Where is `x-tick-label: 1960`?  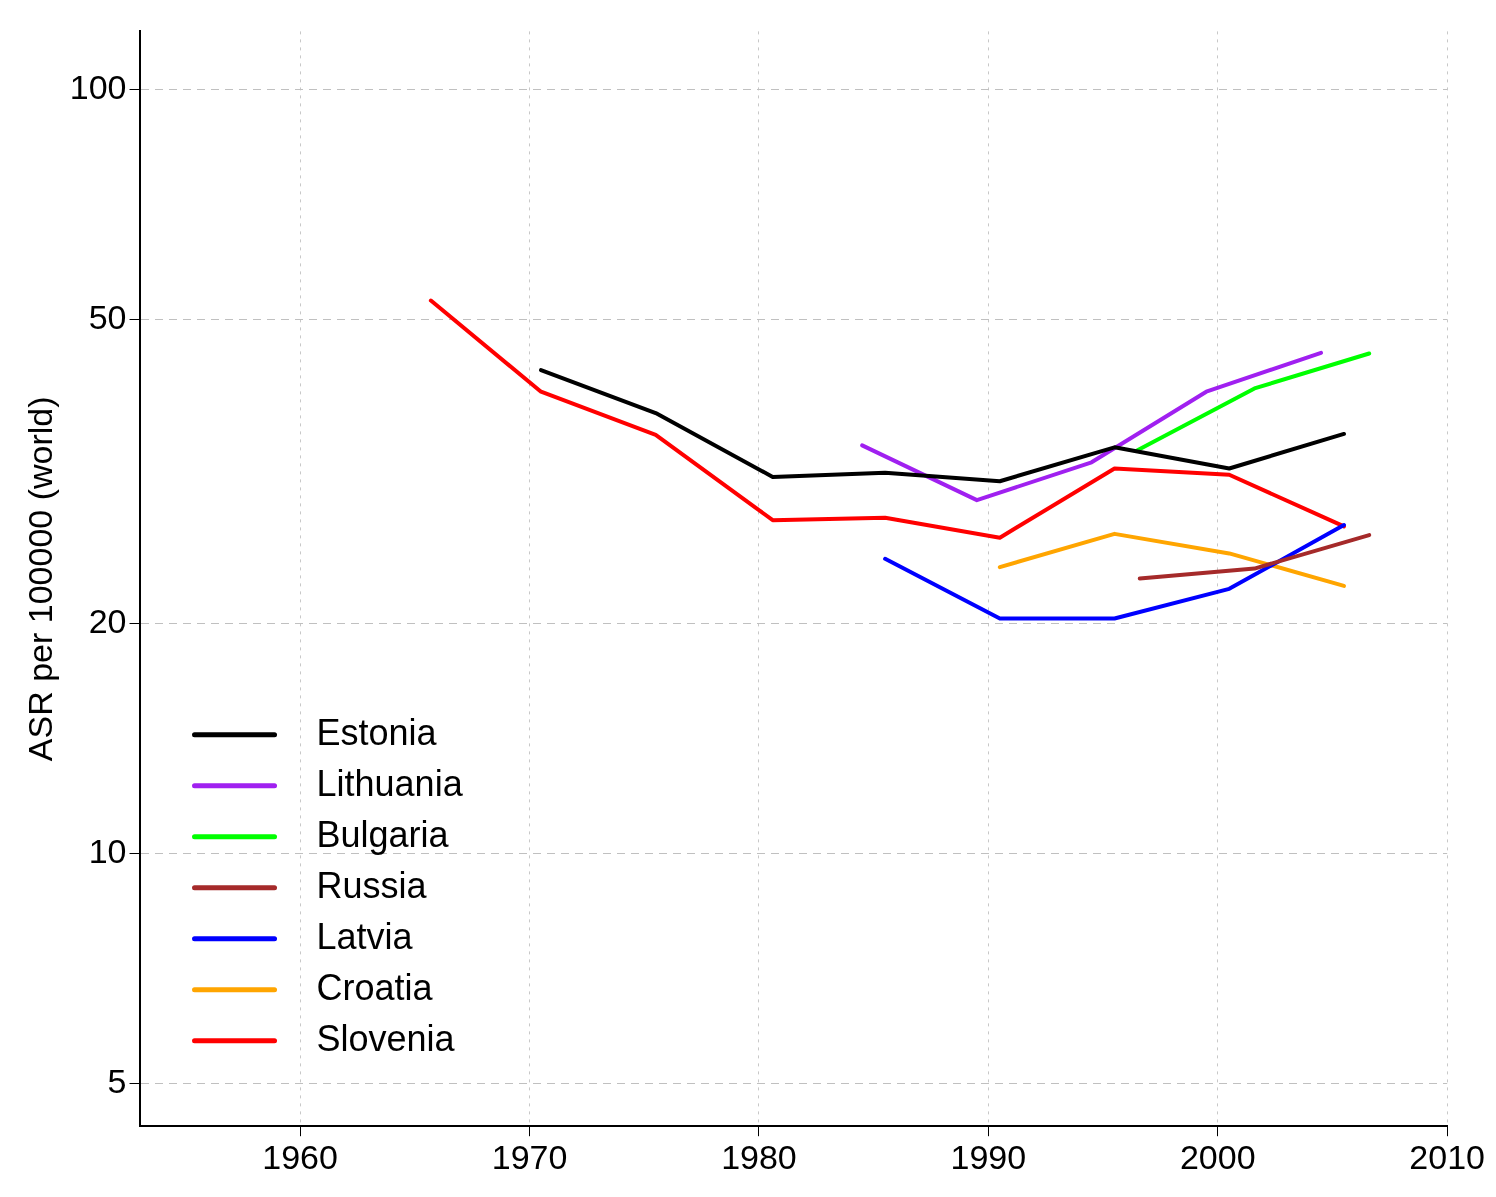
x-tick-label: 1960 is located at coordinates (300, 1156).